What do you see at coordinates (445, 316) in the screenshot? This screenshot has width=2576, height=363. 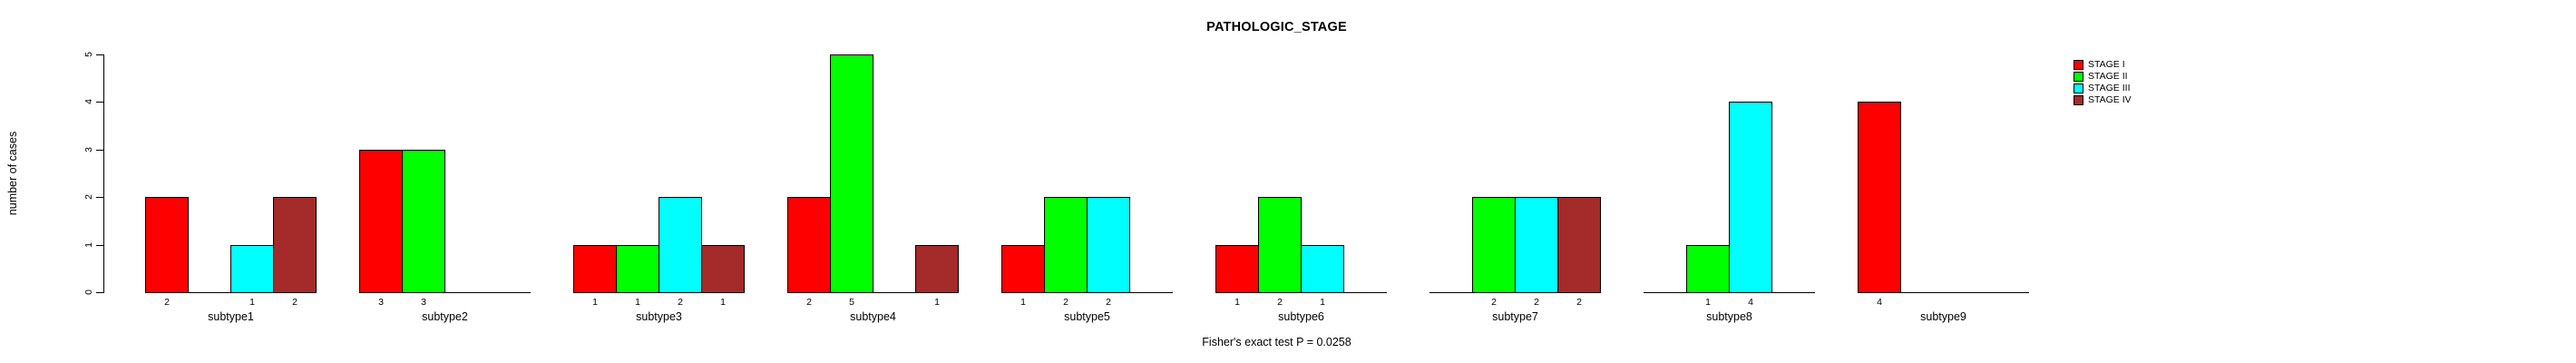 I see `category-label-subtype2: subtype2` at bounding box center [445, 316].